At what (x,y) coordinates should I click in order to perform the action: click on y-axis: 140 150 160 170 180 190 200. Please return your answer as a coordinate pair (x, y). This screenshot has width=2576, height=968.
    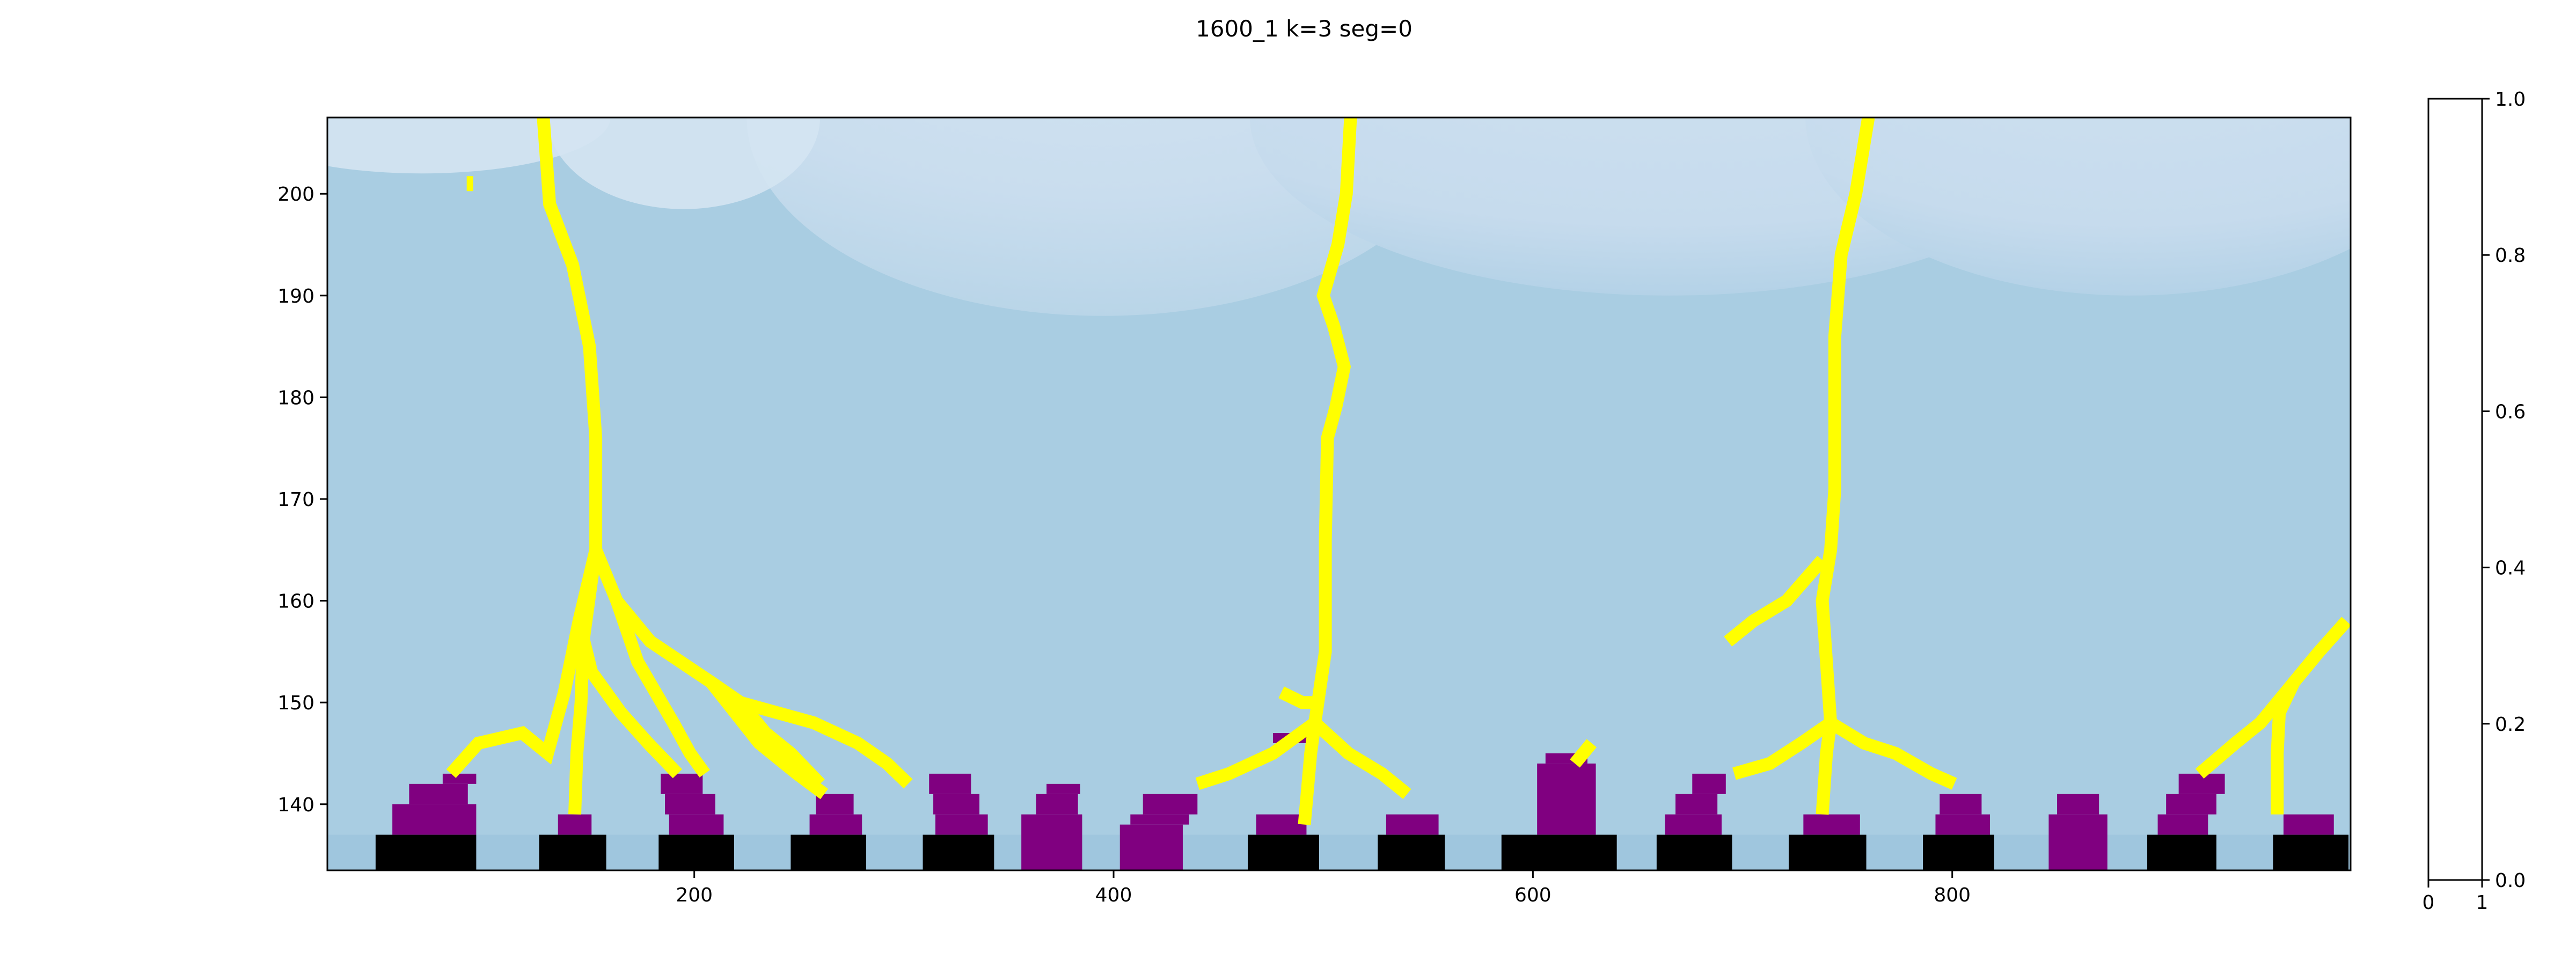
    Looking at the image, I should click on (302, 500).